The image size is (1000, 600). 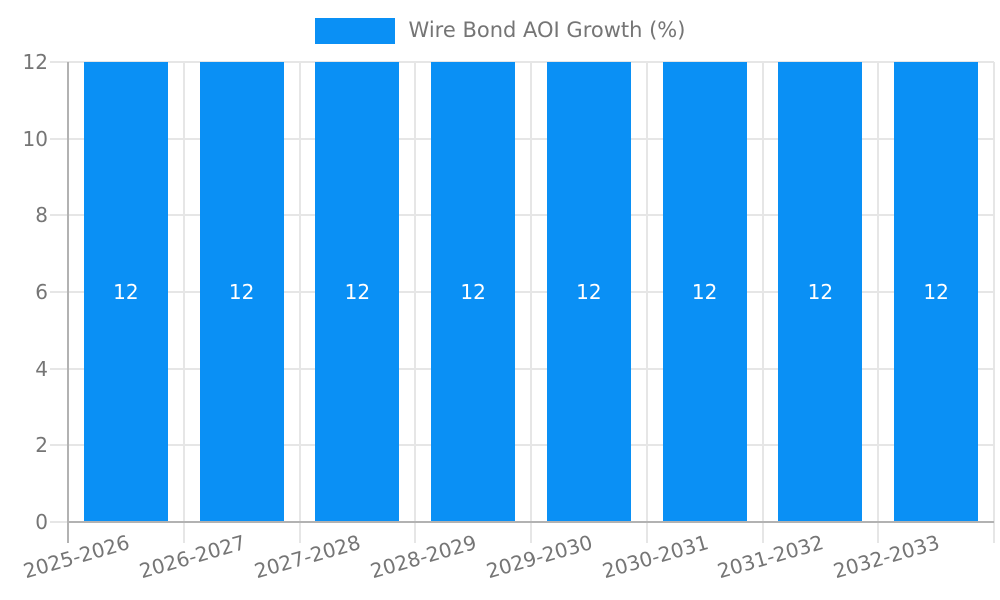 What do you see at coordinates (547, 30) in the screenshot?
I see `legend-label: Wire Bond AOI Growth (%)` at bounding box center [547, 30].